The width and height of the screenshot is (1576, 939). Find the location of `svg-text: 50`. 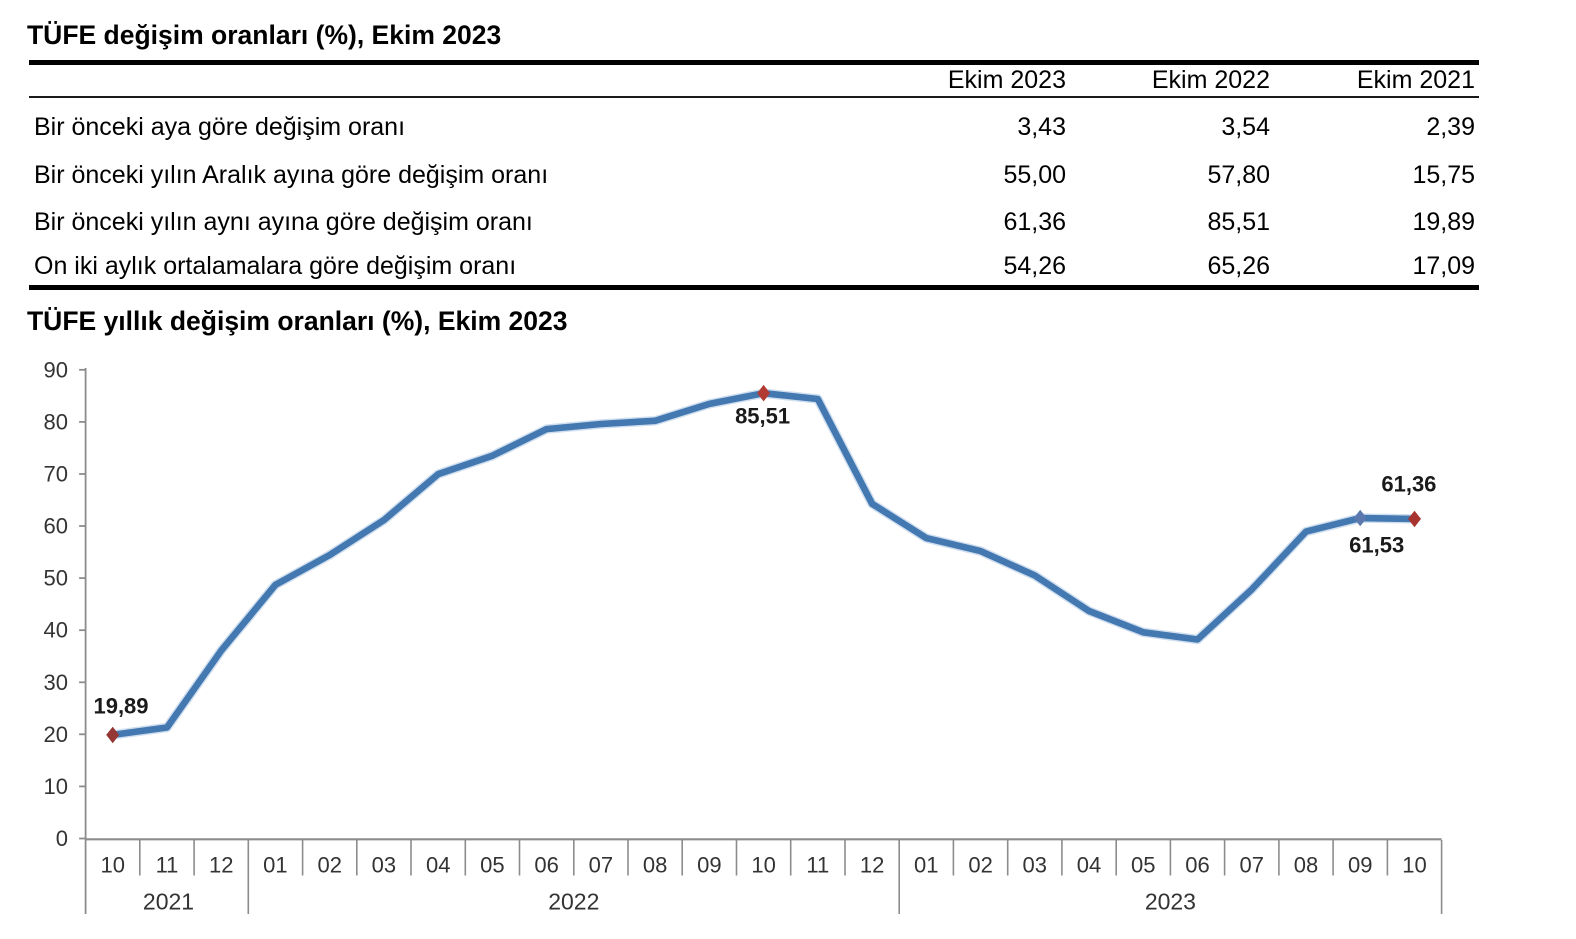

svg-text: 50 is located at coordinates (56, 578).